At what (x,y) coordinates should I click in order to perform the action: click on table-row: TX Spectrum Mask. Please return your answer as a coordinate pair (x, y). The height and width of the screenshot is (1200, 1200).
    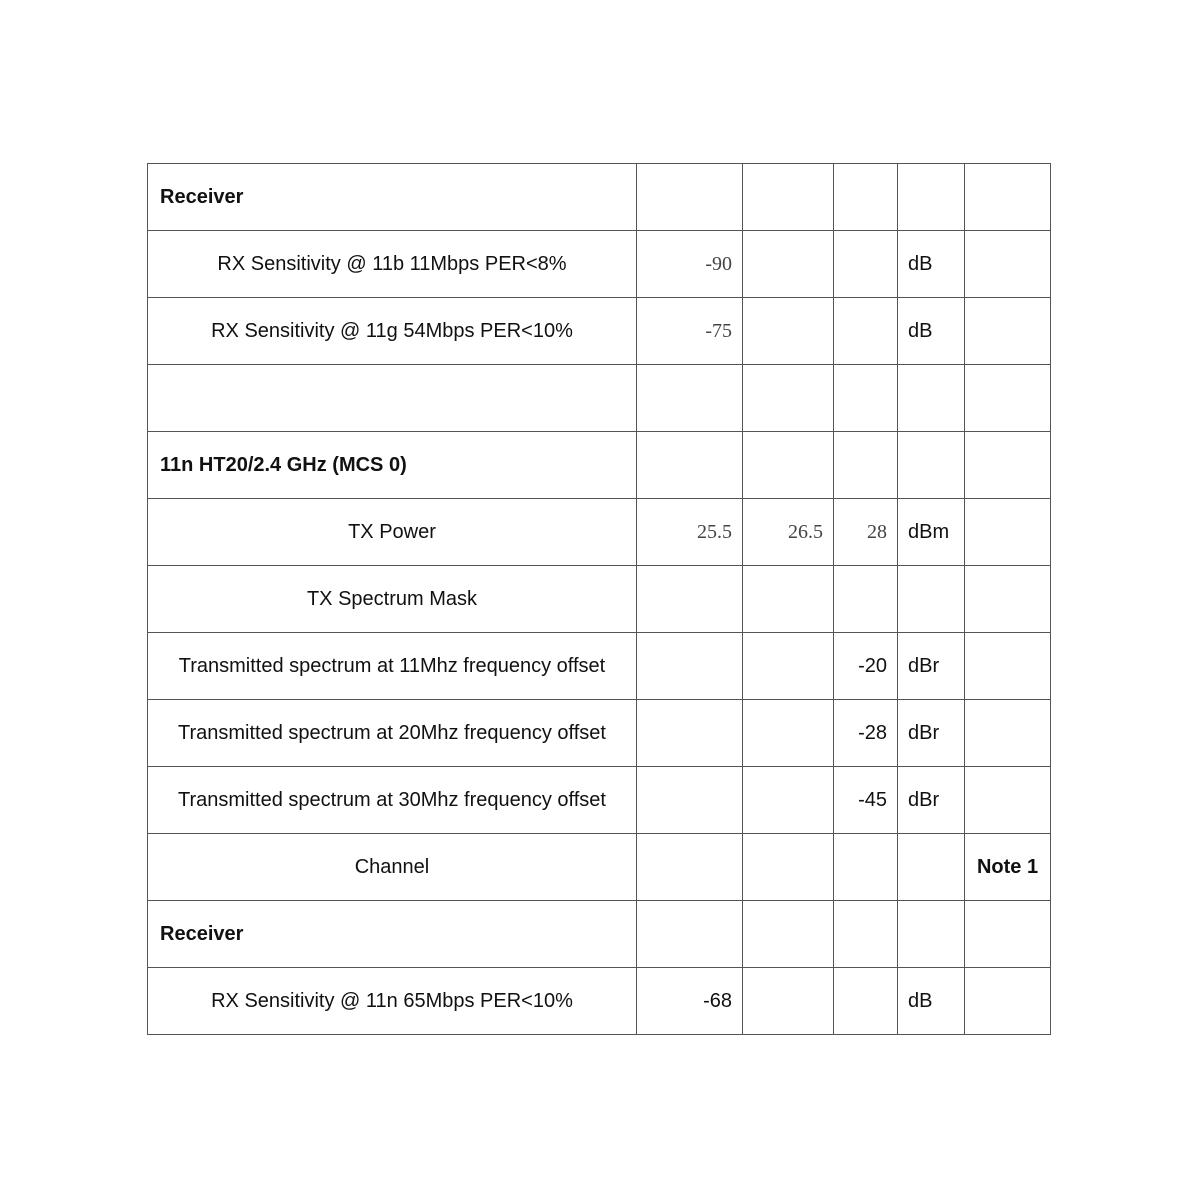
    Looking at the image, I should click on (599, 599).